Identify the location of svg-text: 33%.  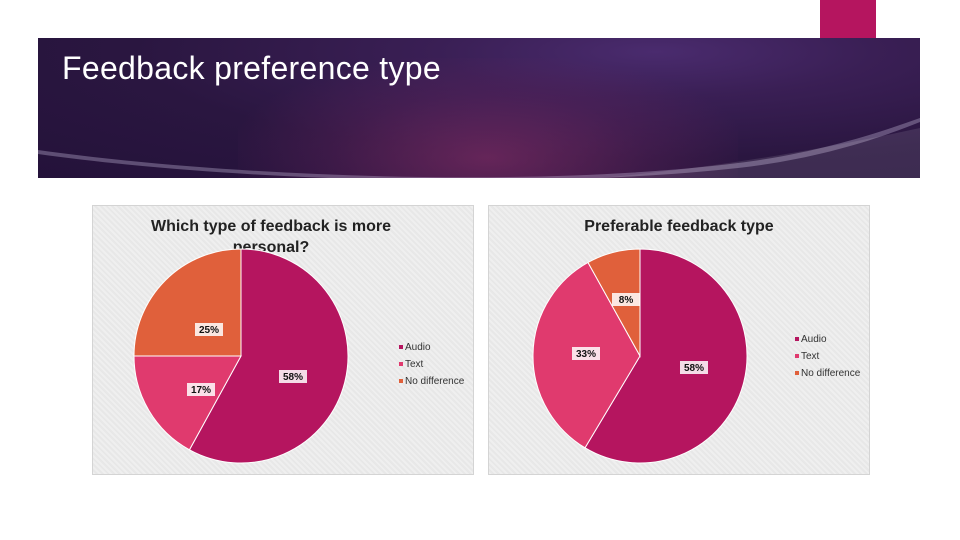
(586, 354).